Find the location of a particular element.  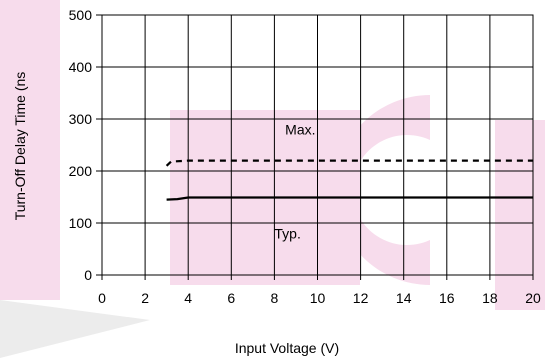

x-tick-label-0: 0 is located at coordinates (102, 298).